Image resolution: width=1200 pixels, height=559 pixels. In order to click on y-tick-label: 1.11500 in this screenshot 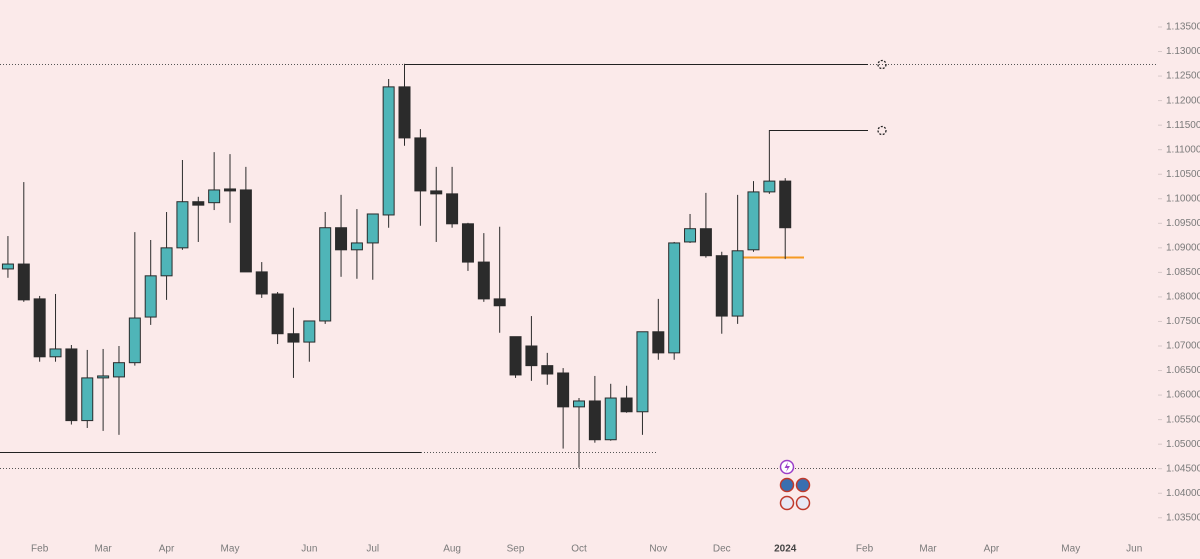, I will do `click(1183, 125)`.